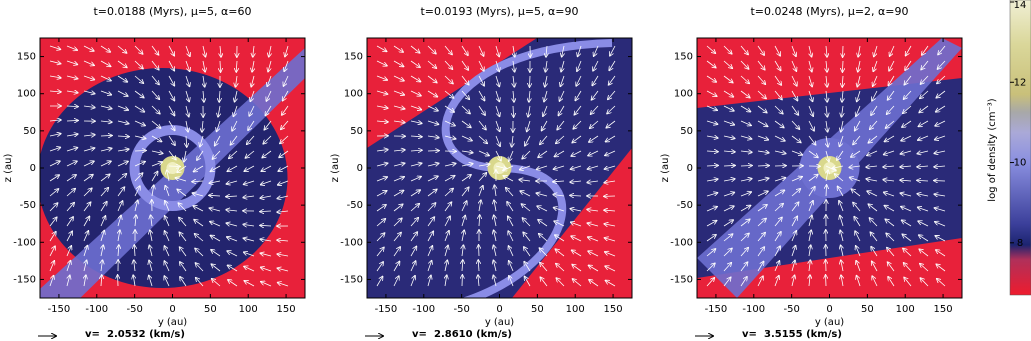 This screenshot has width=1031, height=341. What do you see at coordinates (791, 309) in the screenshot?
I see `x-tick-label: -50` at bounding box center [791, 309].